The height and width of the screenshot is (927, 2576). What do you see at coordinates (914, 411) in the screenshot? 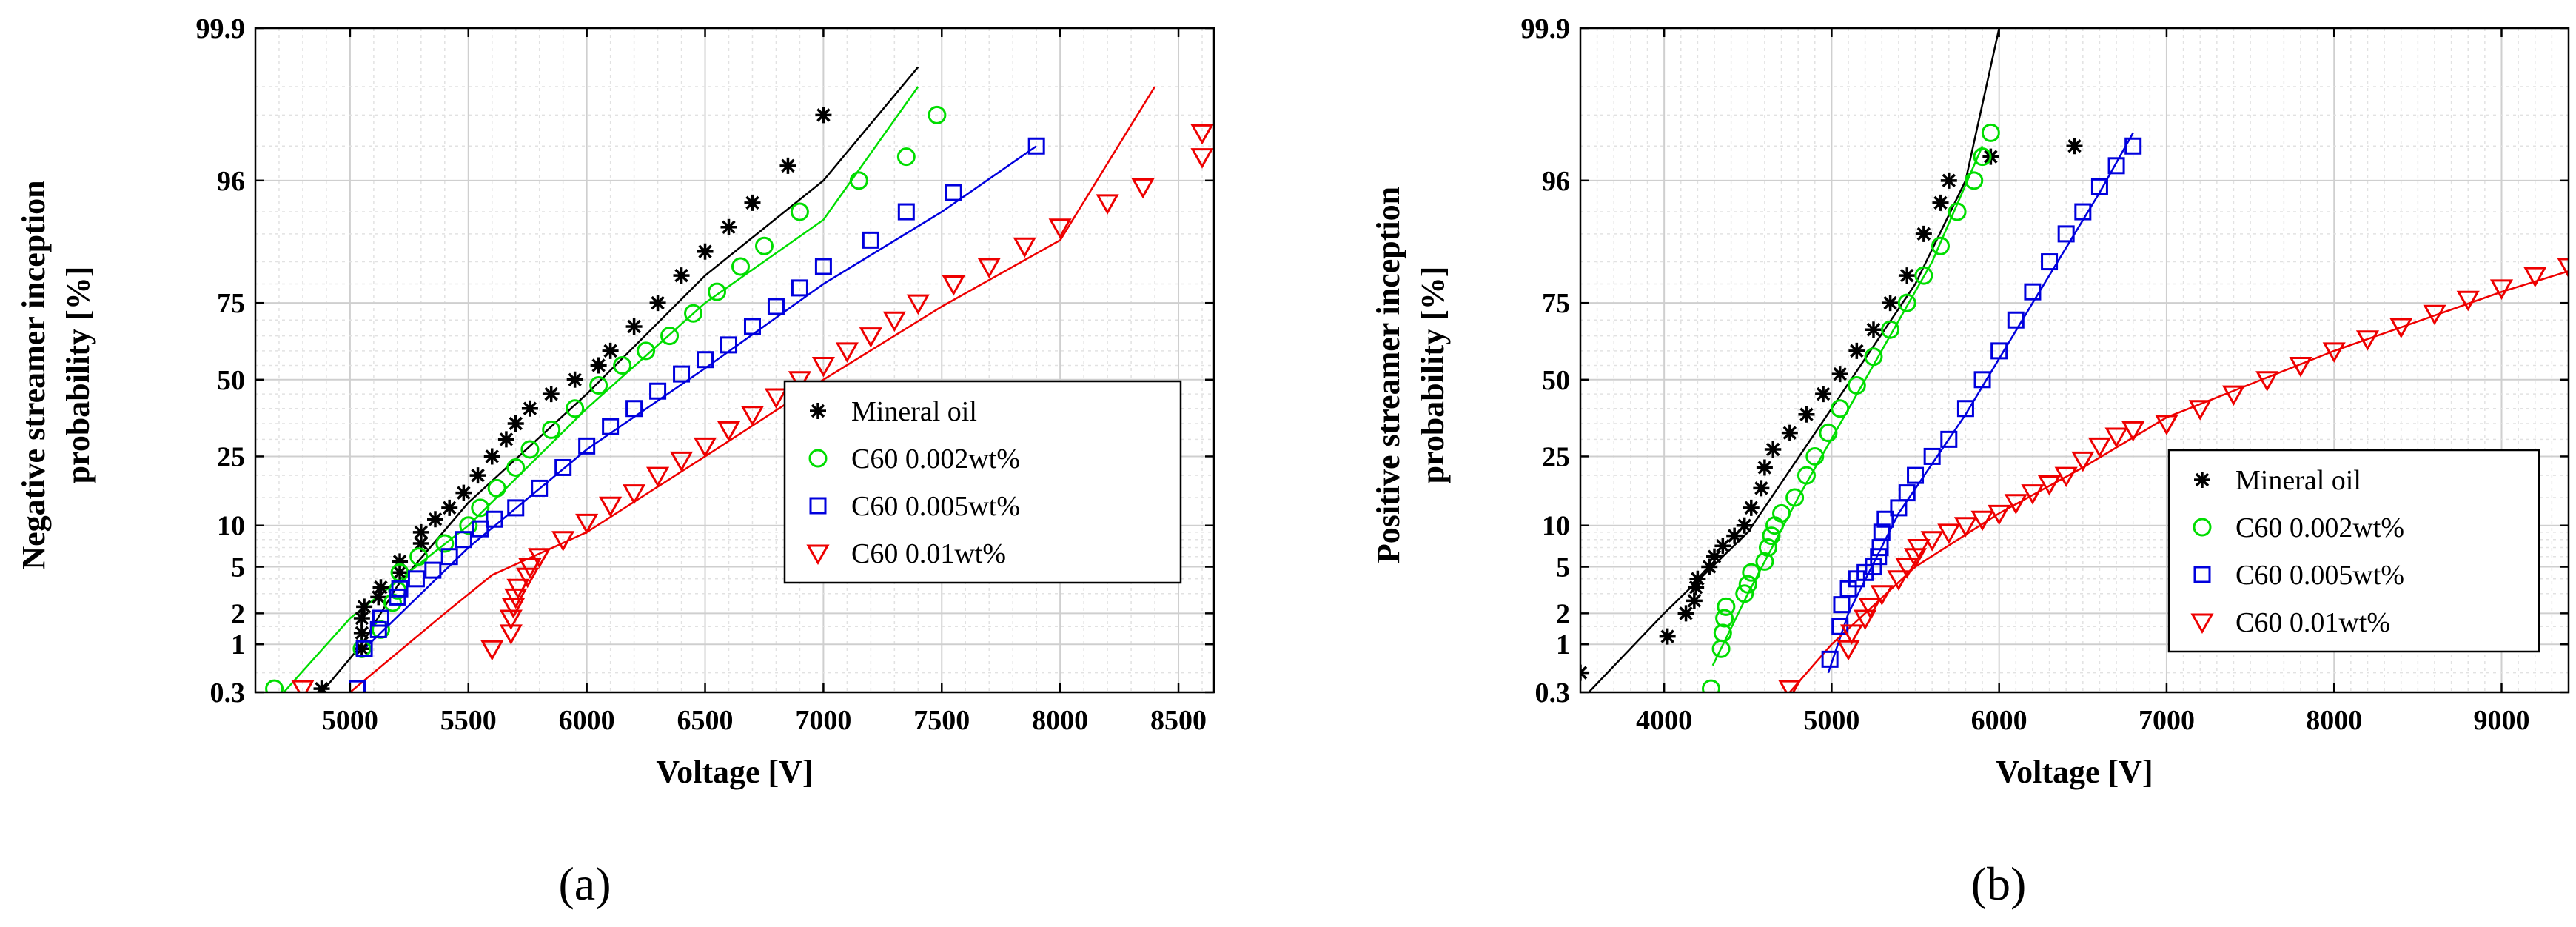
I see `legend-label: Mineral oil` at bounding box center [914, 411].